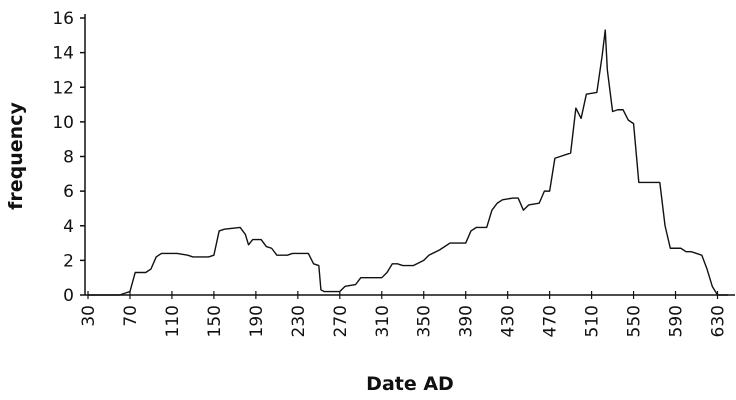 This screenshot has height=400, width=736. Describe the element at coordinates (68, 296) in the screenshot. I see `y-tick-label: 0` at that location.